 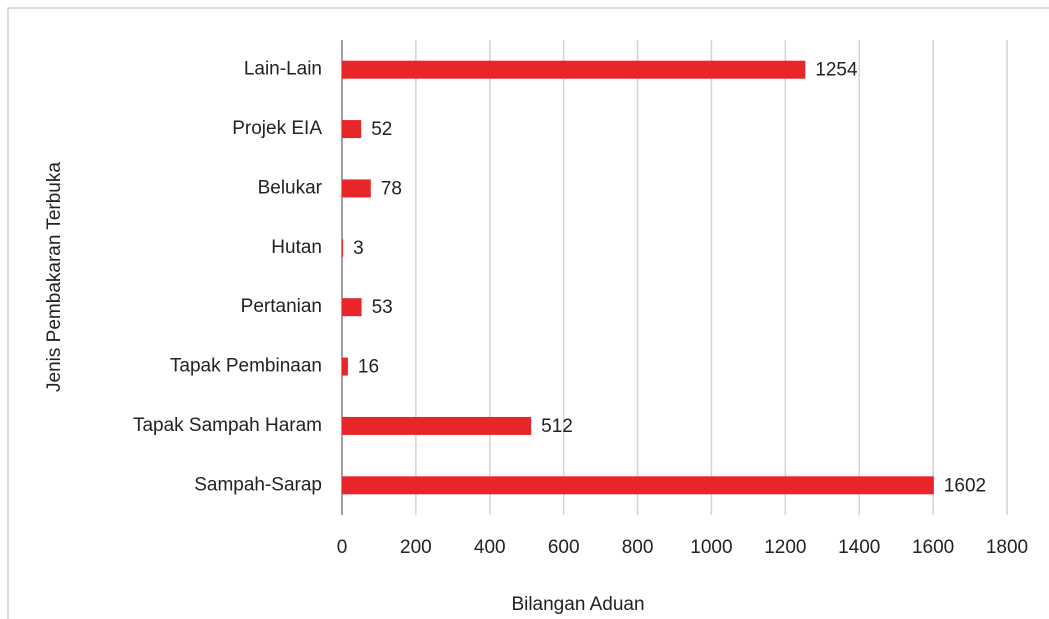 What do you see at coordinates (258, 484) in the screenshot?
I see `y-tick-label: Sampah-Sarap` at bounding box center [258, 484].